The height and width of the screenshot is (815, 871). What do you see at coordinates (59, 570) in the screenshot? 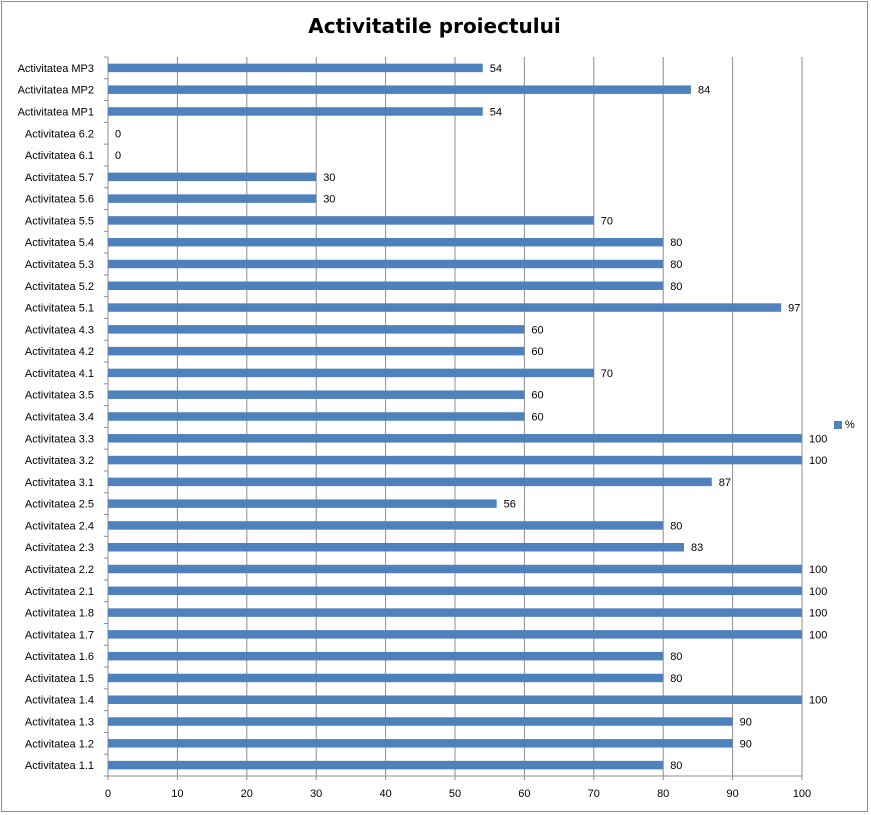
I see `category-label: Activitatea 2.2` at bounding box center [59, 570].